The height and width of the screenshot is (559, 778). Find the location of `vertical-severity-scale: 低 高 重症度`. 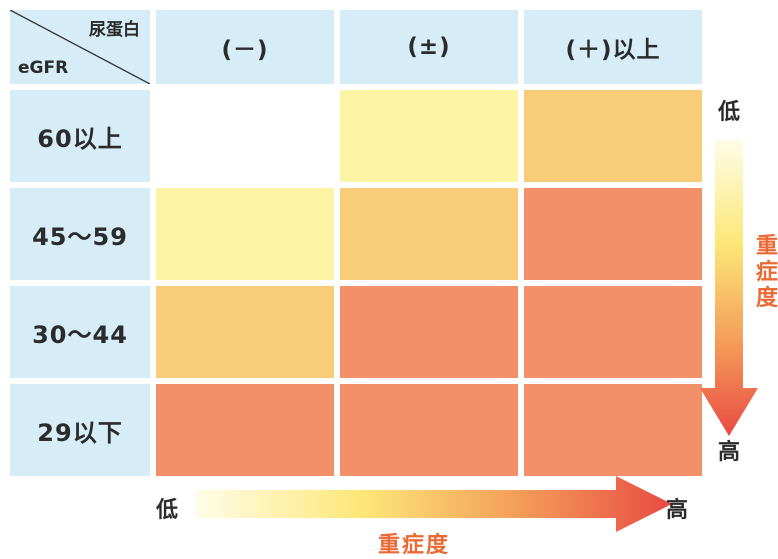

vertical-severity-scale: 低 高 重症度 is located at coordinates (739, 276).